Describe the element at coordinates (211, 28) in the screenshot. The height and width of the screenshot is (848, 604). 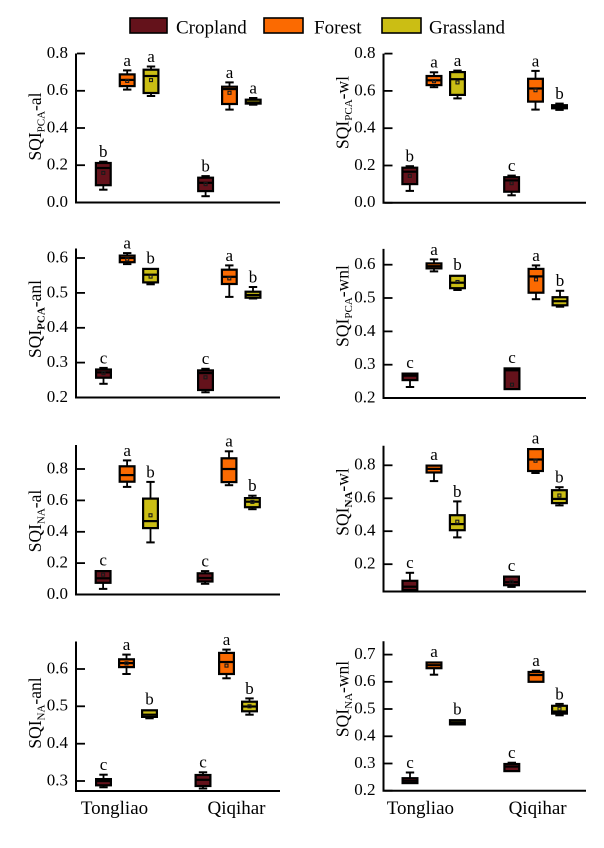
I see `svg-text: Cropland` at that location.